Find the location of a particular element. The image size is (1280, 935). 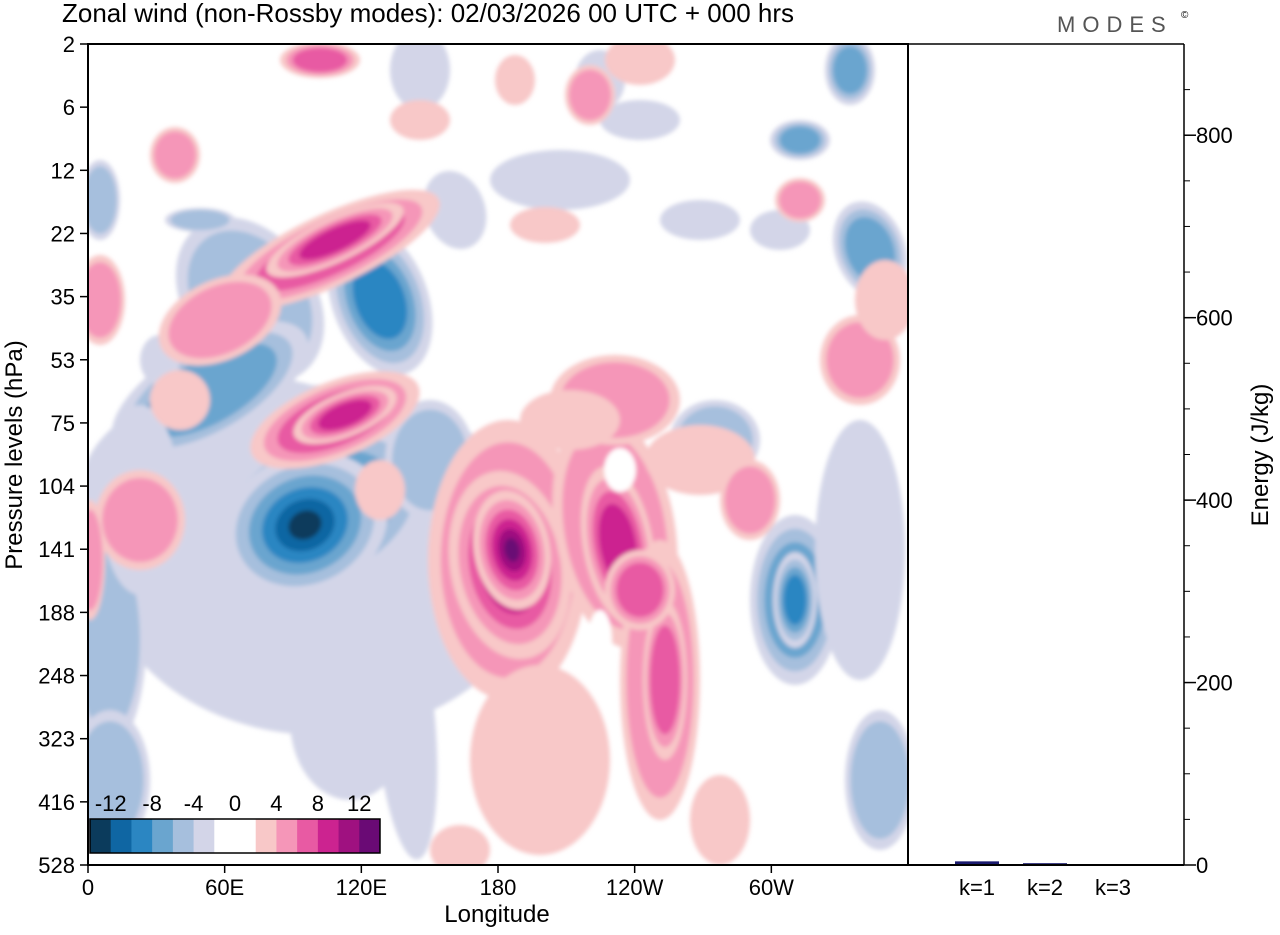

x-tick-label: 60W is located at coordinates (771, 887).